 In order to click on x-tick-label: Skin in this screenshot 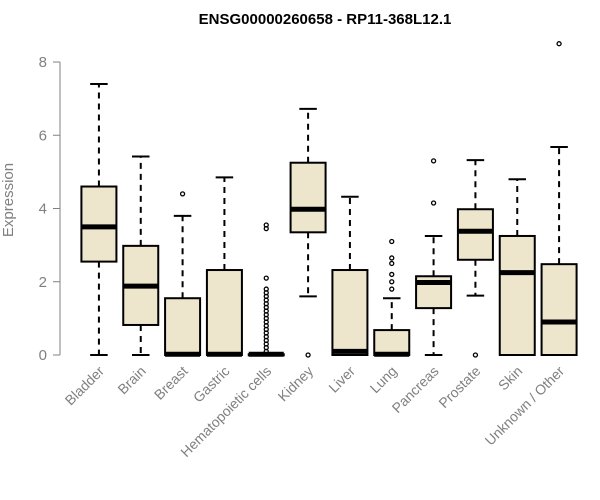, I will do `click(510, 378)`.